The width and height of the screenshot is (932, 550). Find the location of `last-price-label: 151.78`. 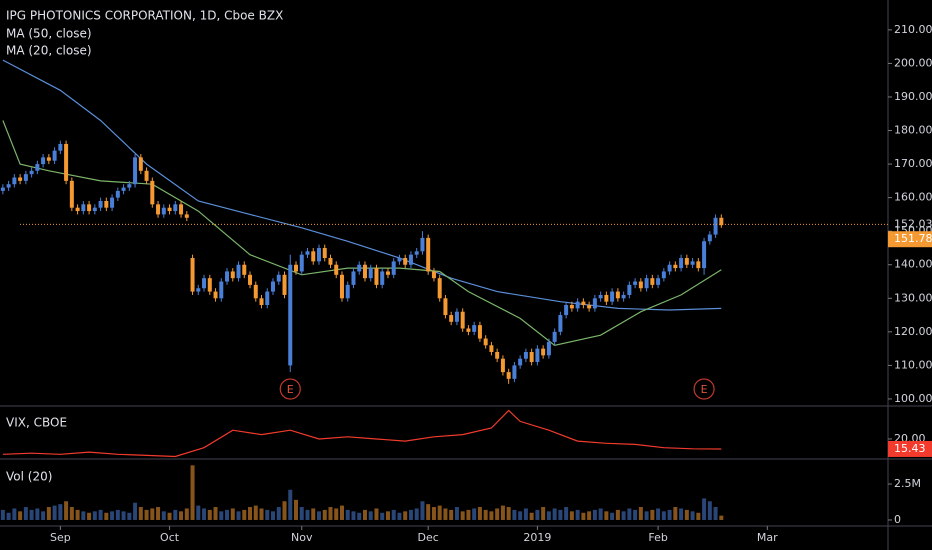

last-price-label: 151.78 is located at coordinates (913, 238).